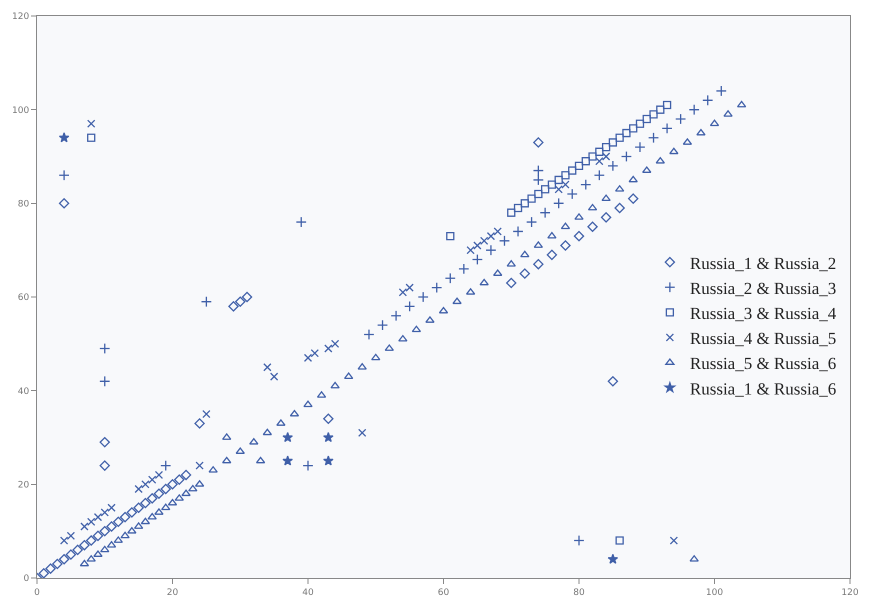  What do you see at coordinates (763, 288) in the screenshot?
I see `legend-label: Russia_2 & Russia_3` at bounding box center [763, 288].